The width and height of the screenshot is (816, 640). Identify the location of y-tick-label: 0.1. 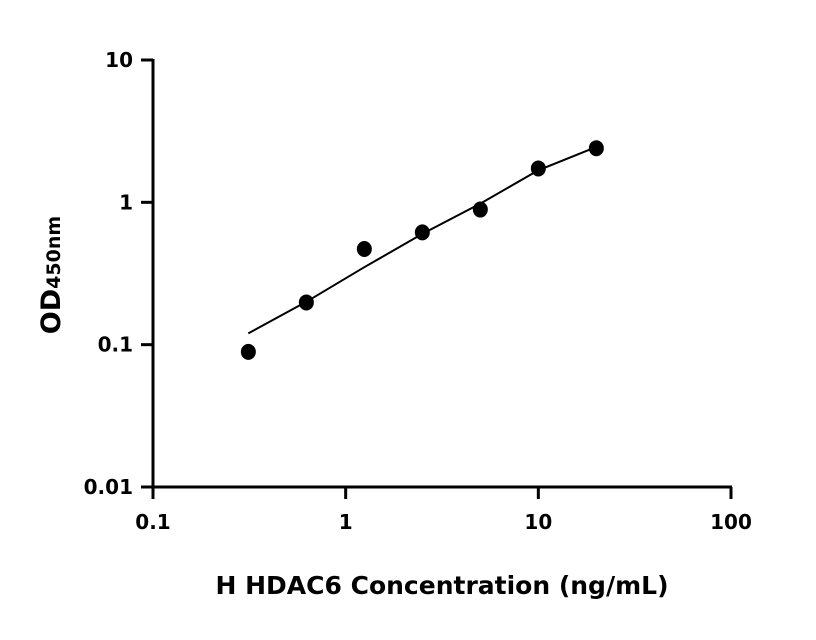
(115, 345).